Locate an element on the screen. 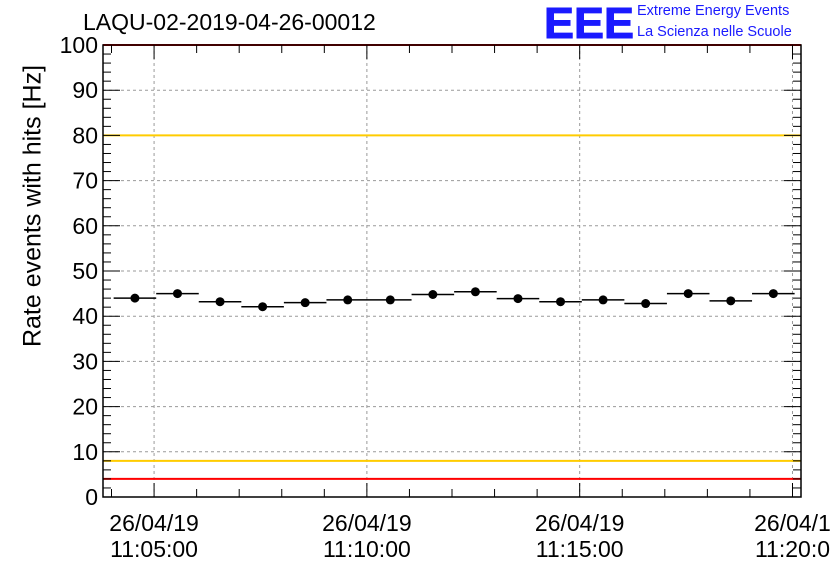 This screenshot has height=572, width=836. y-tick-label: 50 is located at coordinates (85, 271).